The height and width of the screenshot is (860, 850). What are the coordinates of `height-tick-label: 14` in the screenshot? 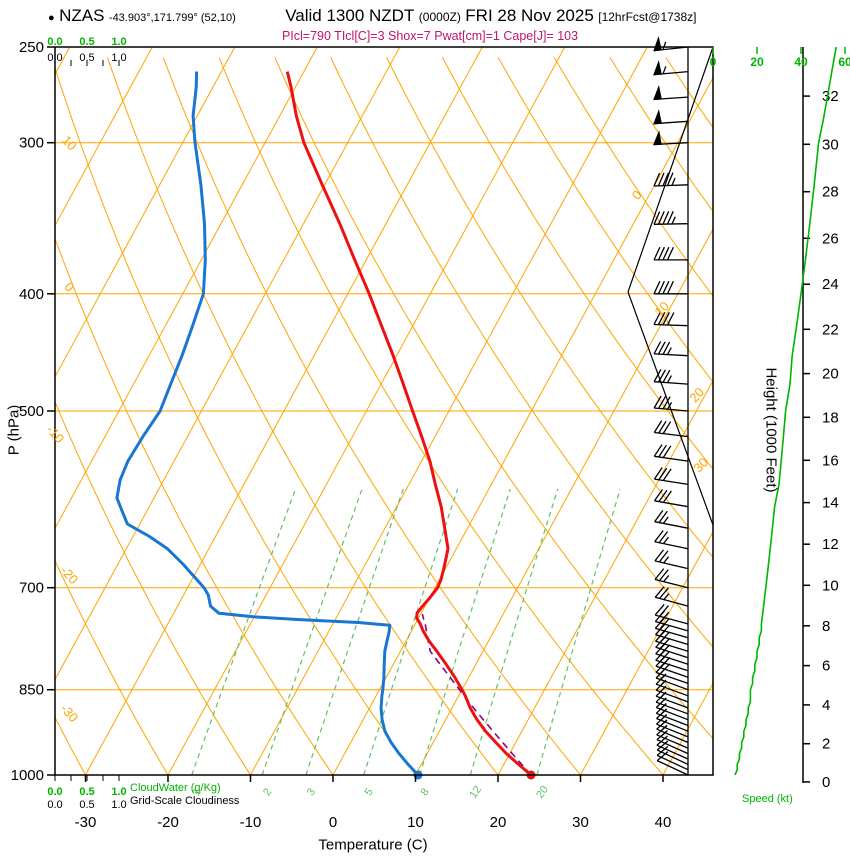 It's located at (830, 503).